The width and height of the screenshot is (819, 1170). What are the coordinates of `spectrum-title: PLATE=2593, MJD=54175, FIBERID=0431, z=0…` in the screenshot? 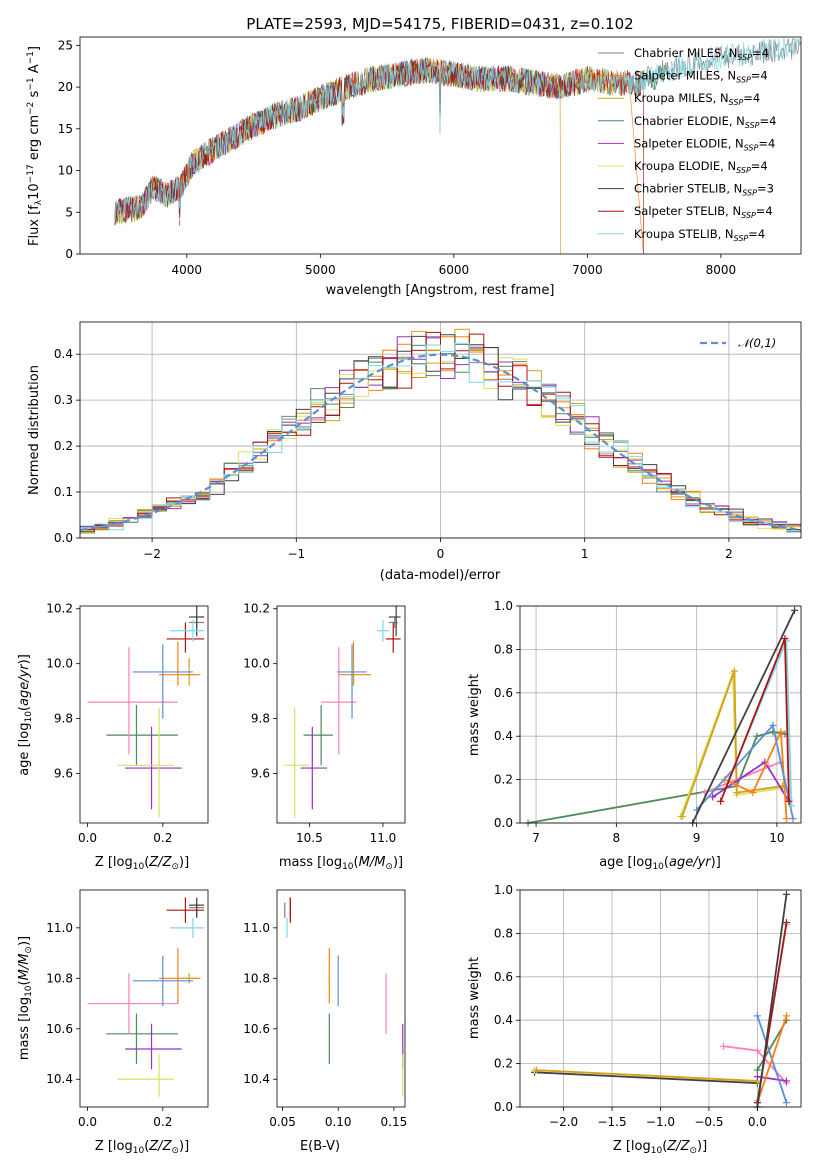 It's located at (439, 24).